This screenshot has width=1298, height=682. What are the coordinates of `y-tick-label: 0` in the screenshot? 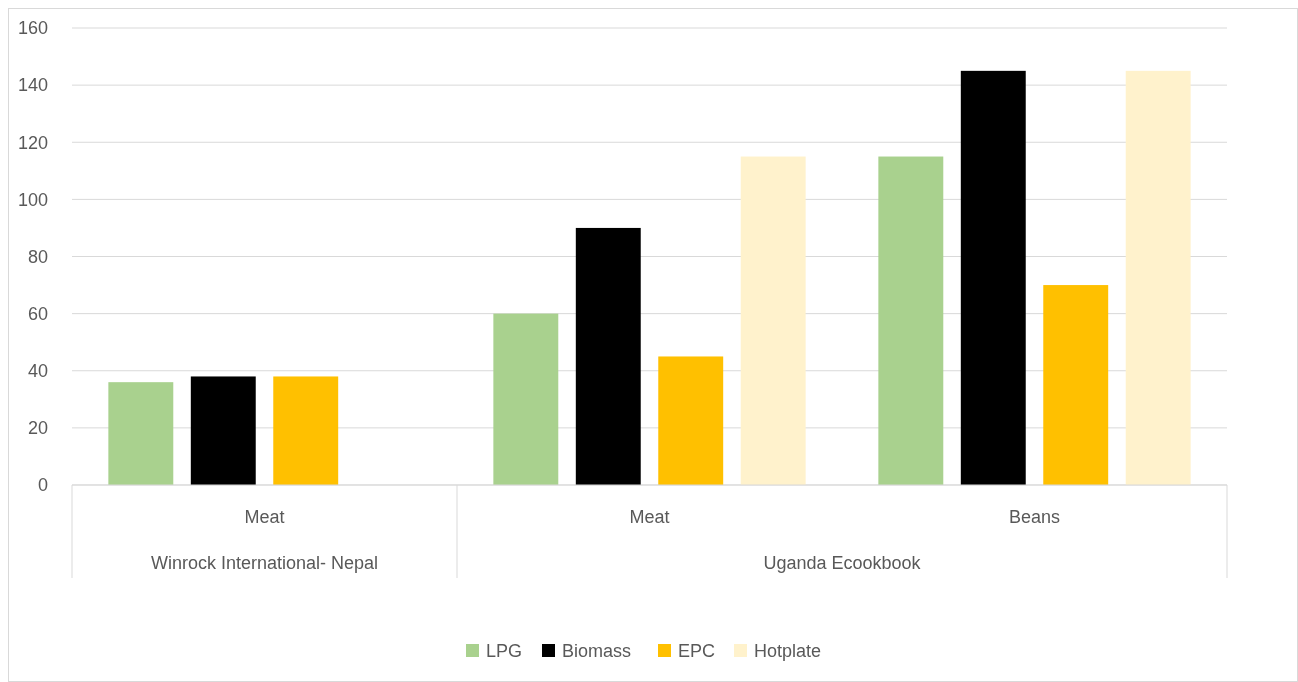 It's located at (42, 485).